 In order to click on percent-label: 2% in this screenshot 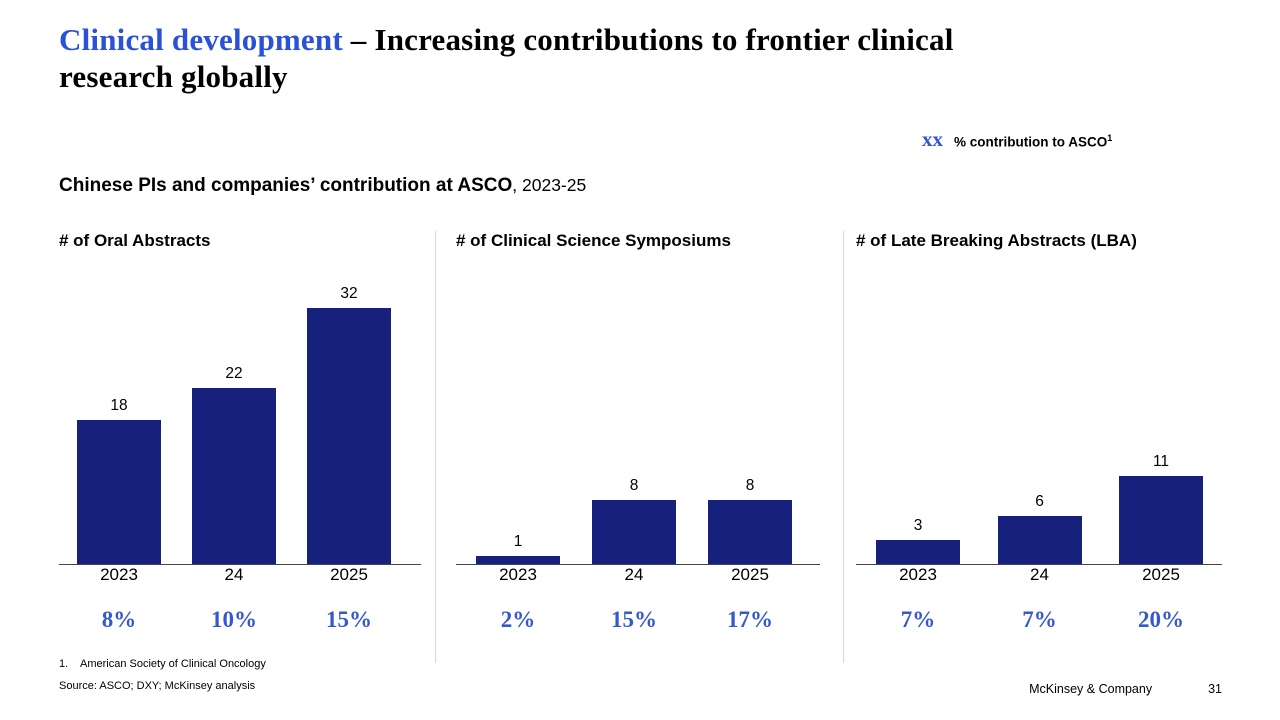, I will do `click(518, 619)`.